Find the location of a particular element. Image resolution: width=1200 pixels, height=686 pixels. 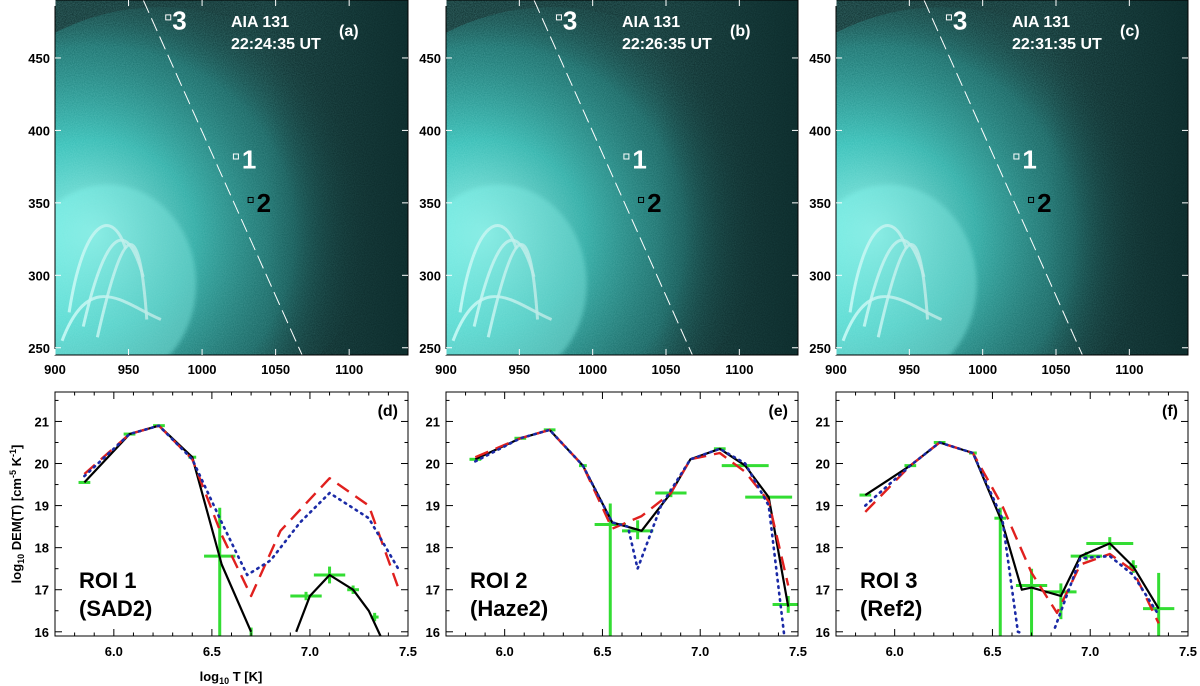

y-axis-title-part: DEM(T) [cm is located at coordinates (16, 516).